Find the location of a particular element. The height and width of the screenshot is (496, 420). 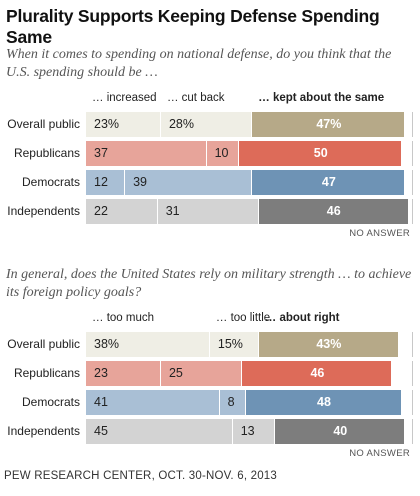

data-label: 39 is located at coordinates (140, 182).